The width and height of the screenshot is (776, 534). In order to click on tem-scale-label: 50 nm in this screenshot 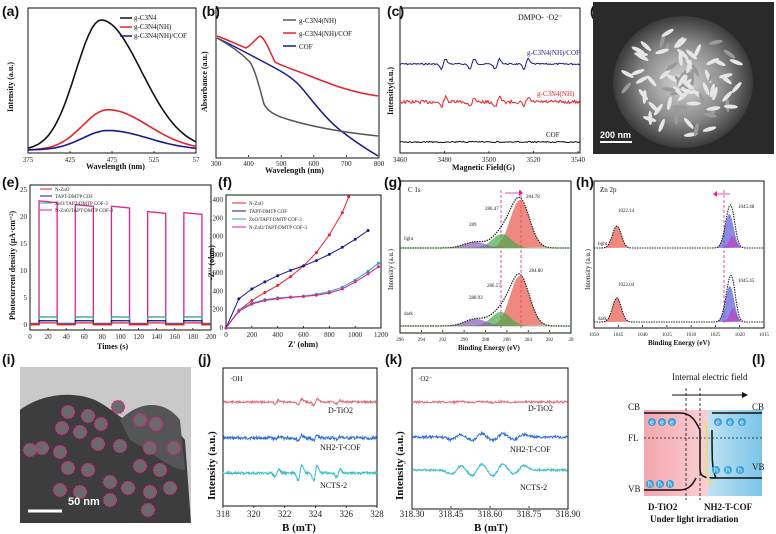, I will do `click(84, 502)`.